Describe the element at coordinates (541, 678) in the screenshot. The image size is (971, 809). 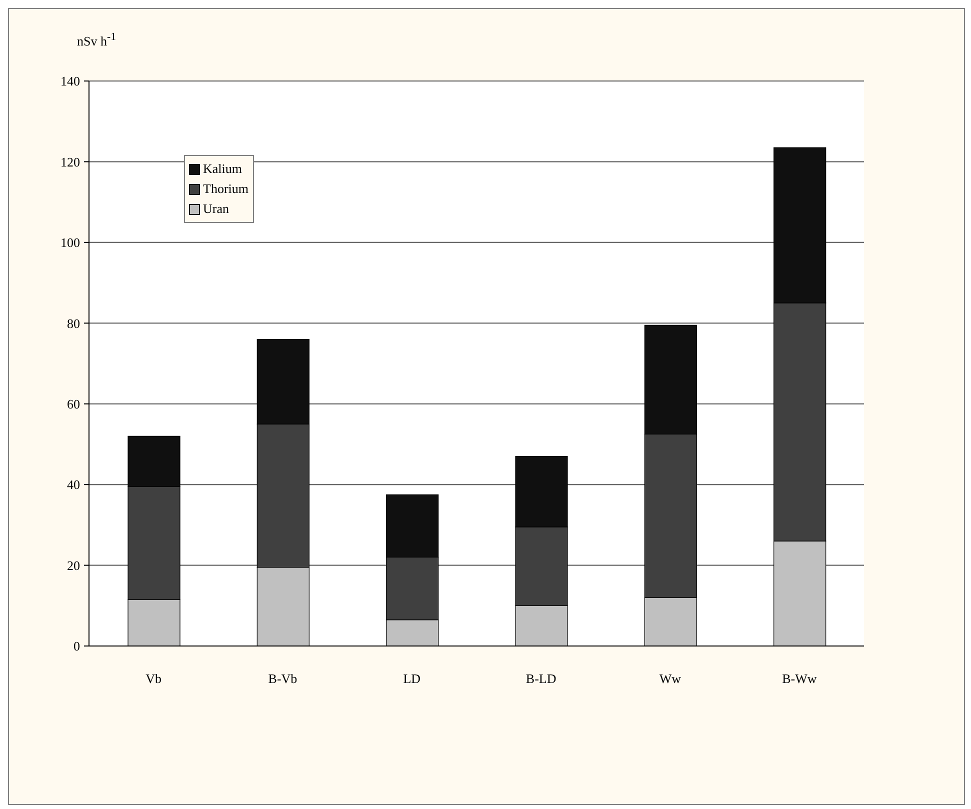
I see `x-tick-label: B-LD` at that location.